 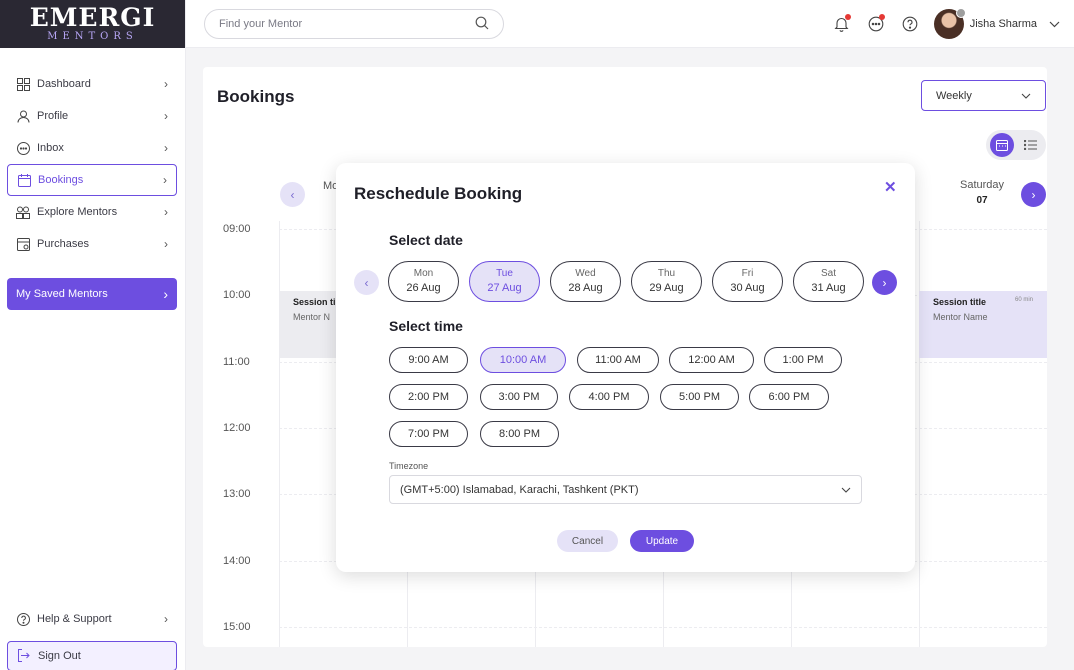 I want to click on notification-dot, so click(x=847, y=17).